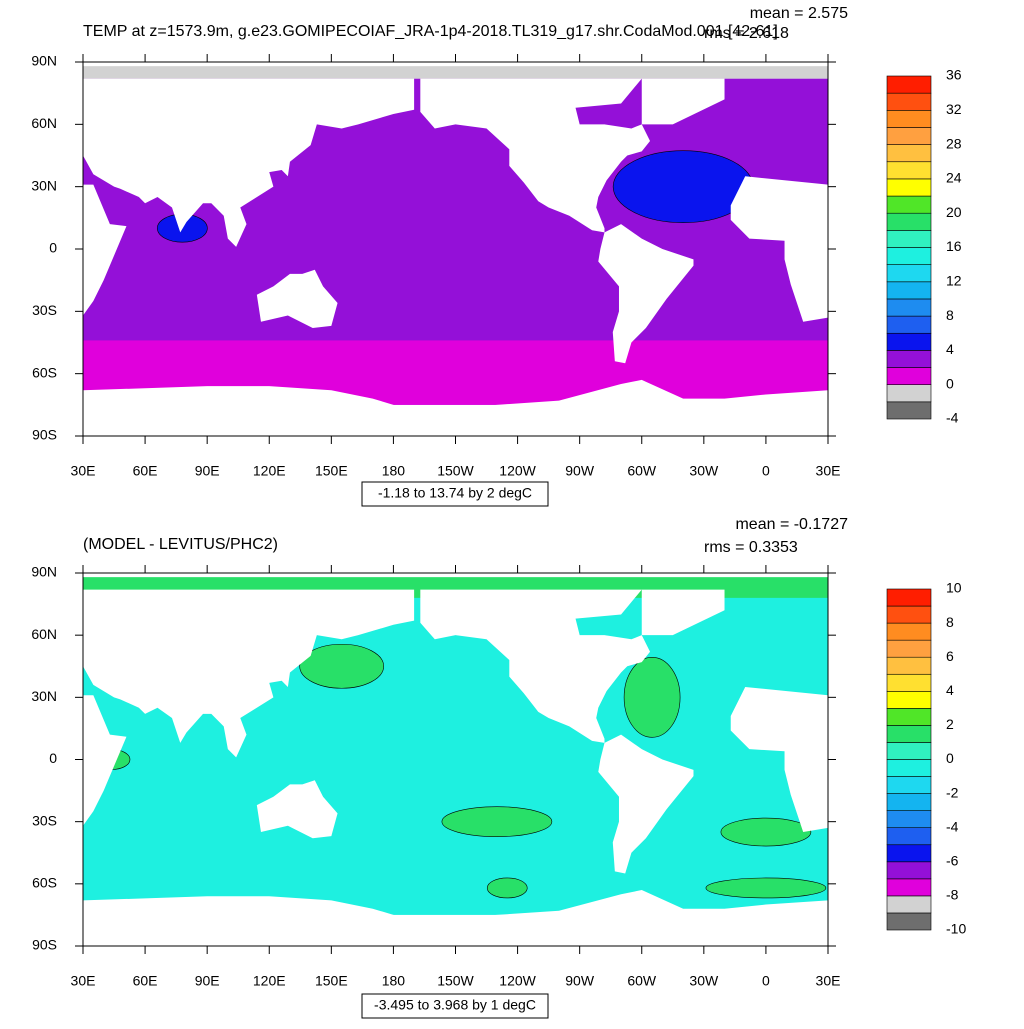  I want to click on colorbar-label: 6, so click(950, 656).